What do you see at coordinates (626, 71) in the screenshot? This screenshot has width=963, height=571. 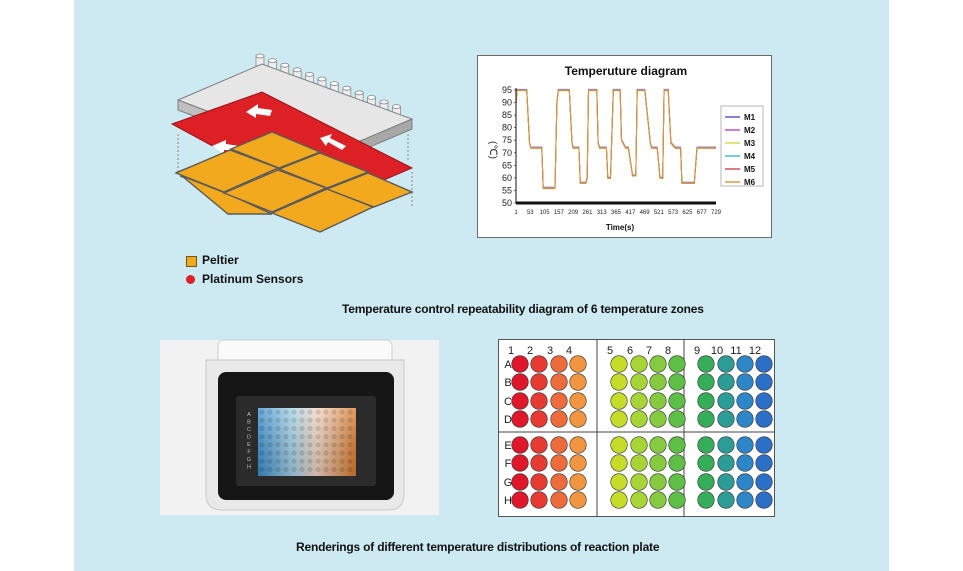 I see `chart-title: Temperuture diagram` at bounding box center [626, 71].